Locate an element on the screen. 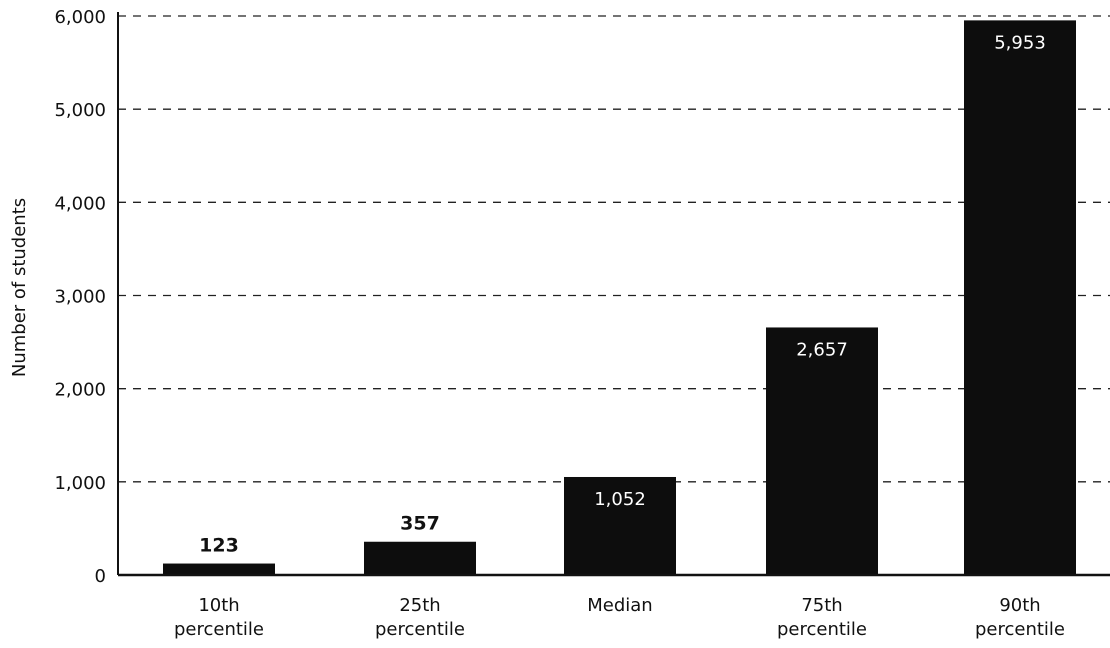  y-tick-label: 6,000 is located at coordinates (80, 17).